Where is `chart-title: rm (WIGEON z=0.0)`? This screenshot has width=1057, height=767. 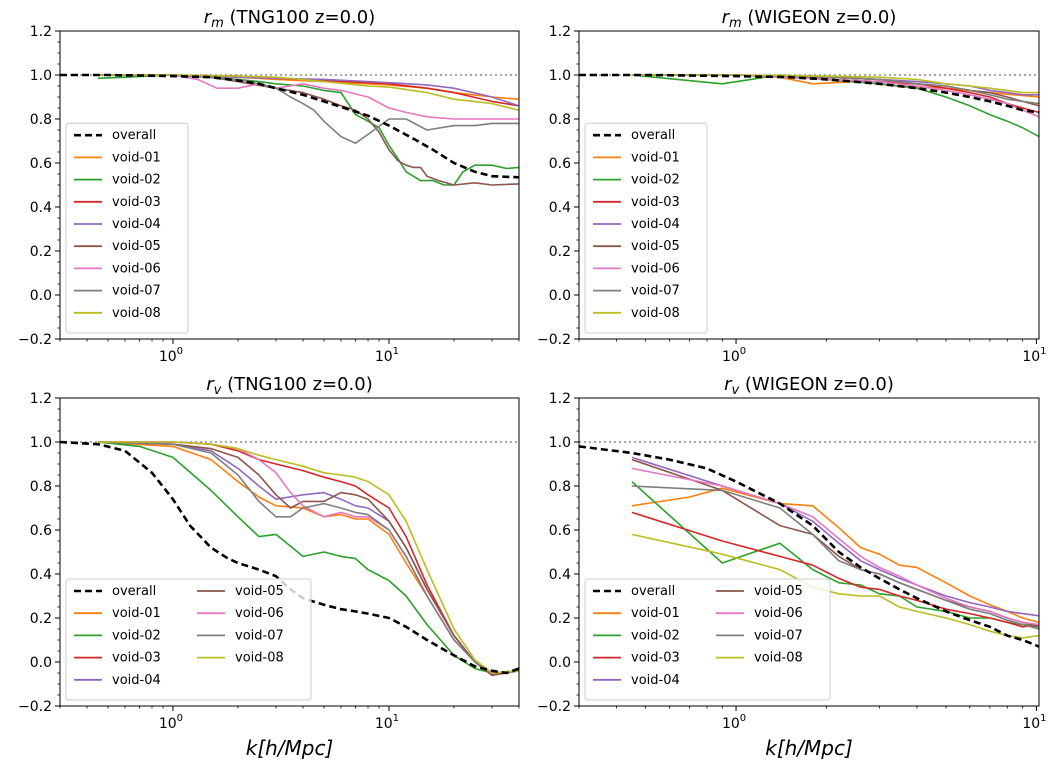
chart-title: rm (WIGEON z=0.0) is located at coordinates (809, 19).